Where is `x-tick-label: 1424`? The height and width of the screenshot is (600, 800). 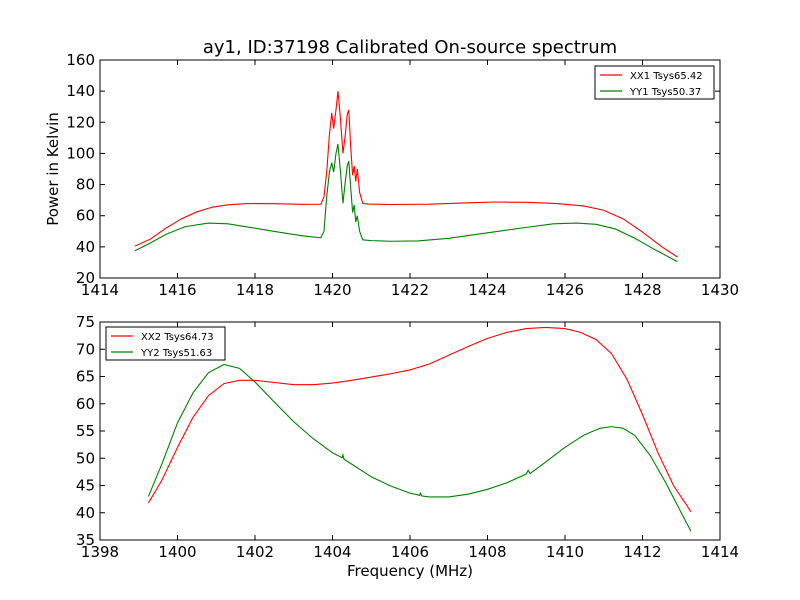 x-tick-label: 1424 is located at coordinates (487, 290).